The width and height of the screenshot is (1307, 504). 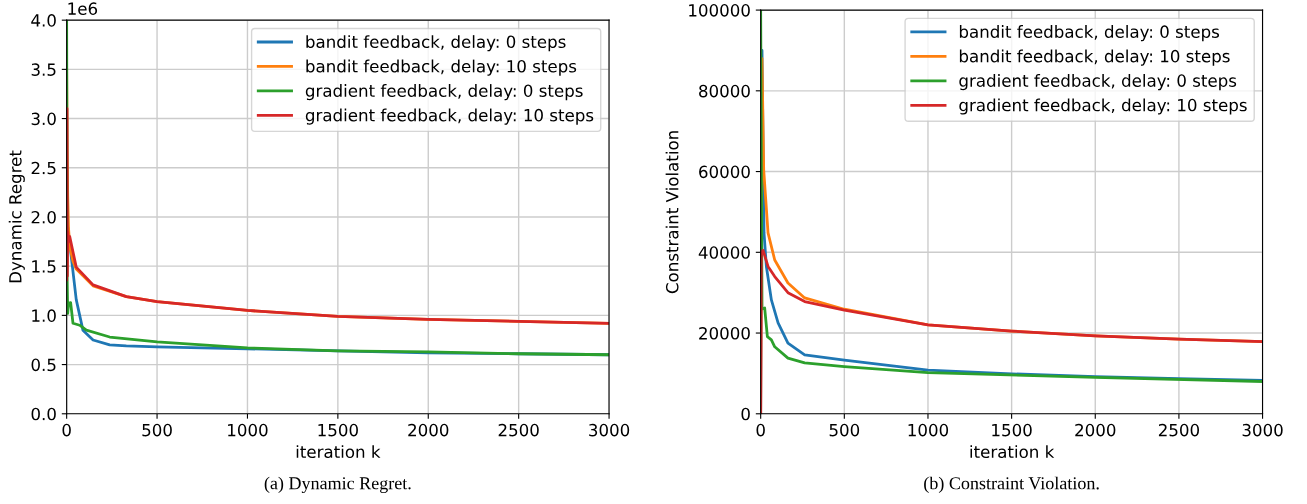 What do you see at coordinates (83, 8) in the screenshot?
I see `text: 1e6` at bounding box center [83, 8].